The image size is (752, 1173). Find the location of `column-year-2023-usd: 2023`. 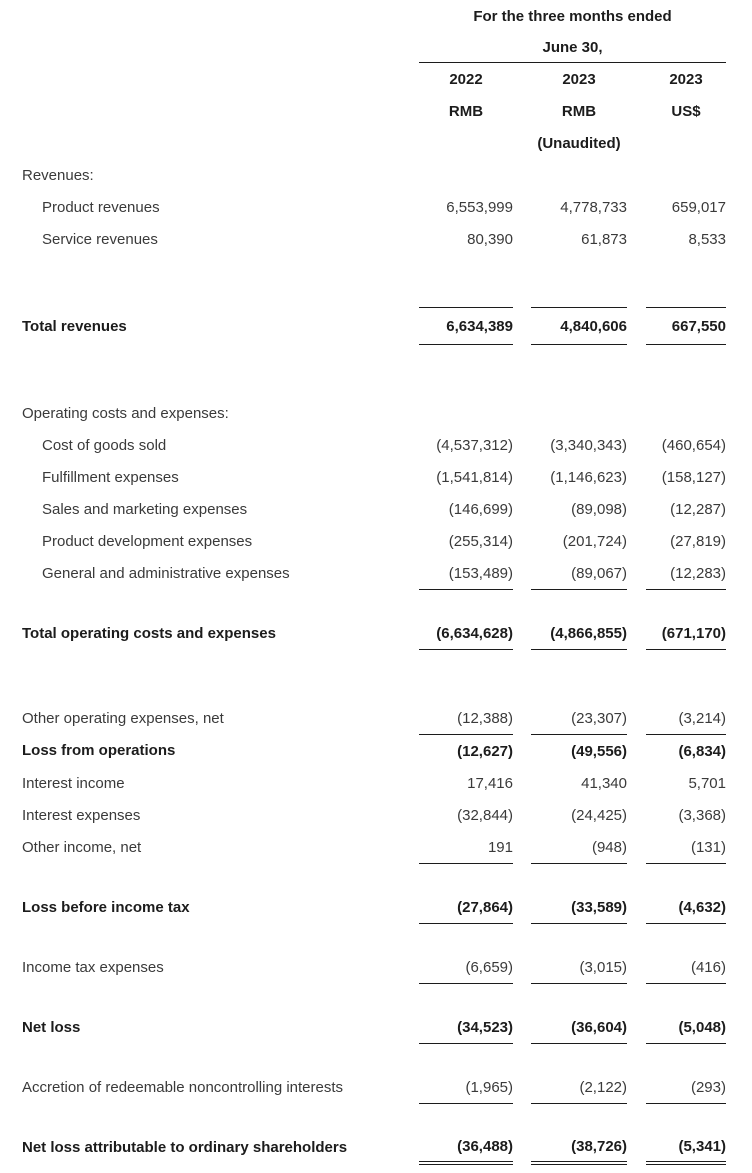

column-year-2023-usd: 2023 is located at coordinates (686, 79).